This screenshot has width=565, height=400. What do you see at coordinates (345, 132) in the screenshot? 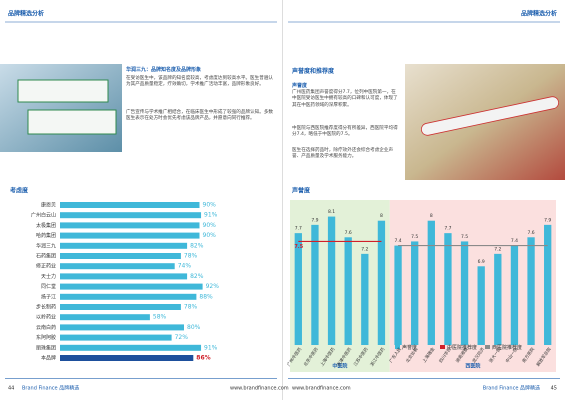
I see `paragraph: 中医院与西医院推荐度得分有所差异，西医院平均得分7.4，略低于中医院的7.5。` at bounding box center [345, 132].